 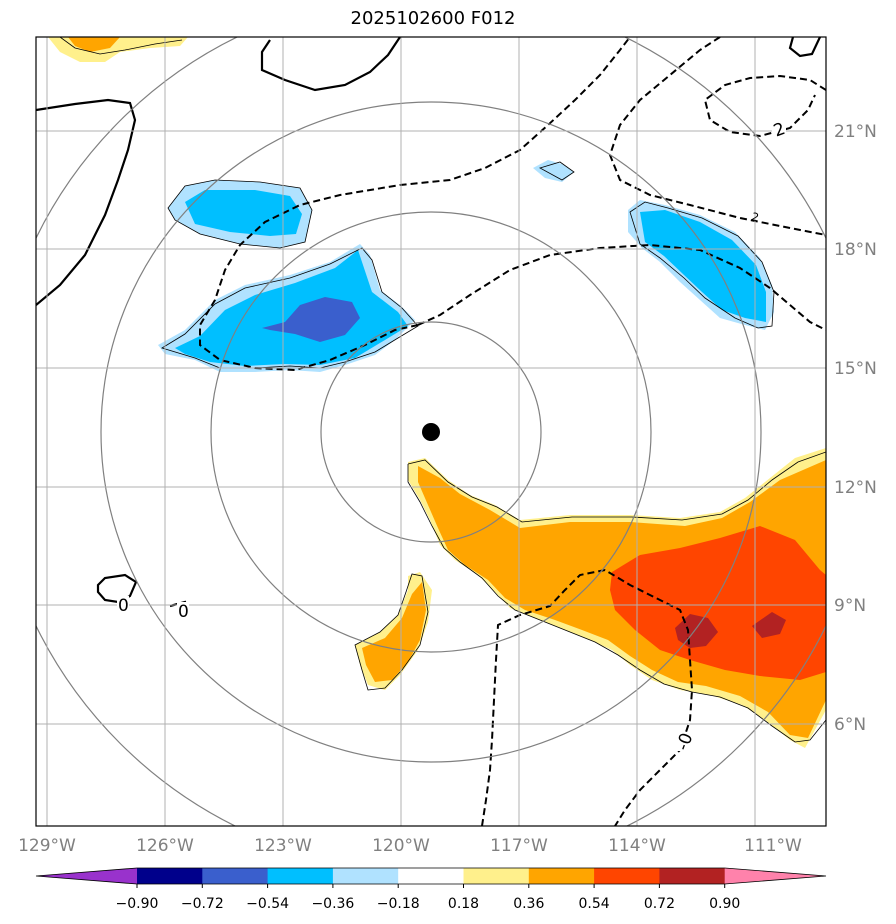 I want to click on blue-area-small, so click(x=553, y=171).